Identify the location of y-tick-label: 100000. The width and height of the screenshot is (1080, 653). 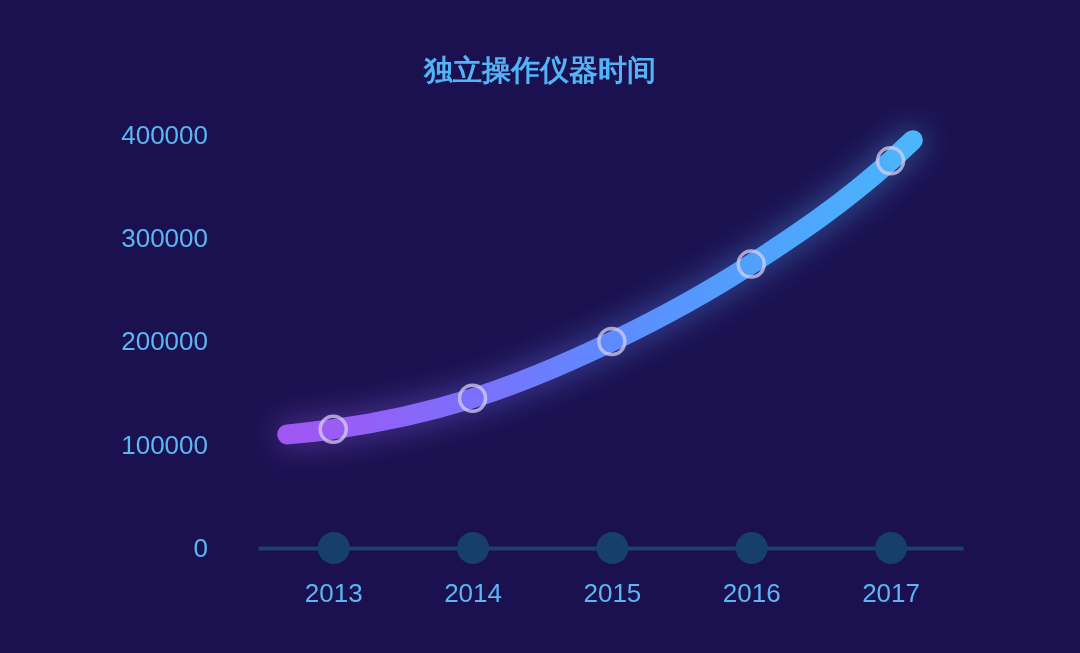
(164, 444).